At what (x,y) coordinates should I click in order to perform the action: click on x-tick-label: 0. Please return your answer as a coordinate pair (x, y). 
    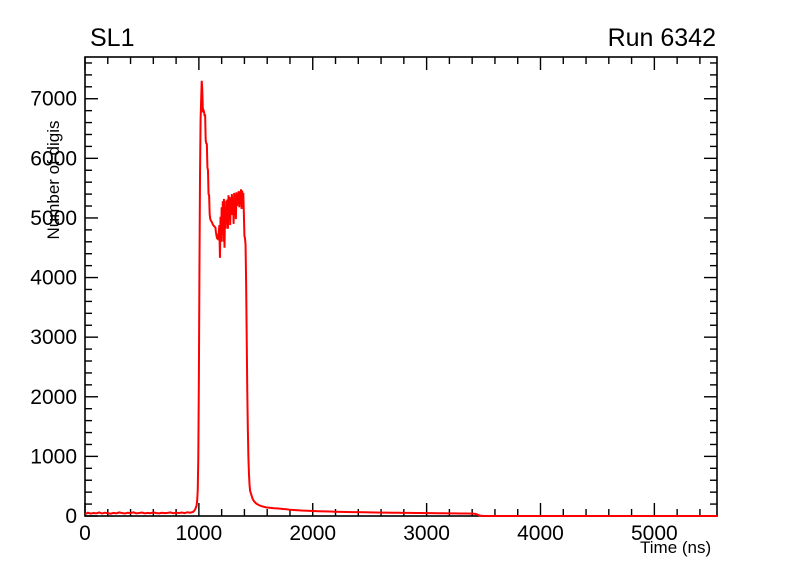
    Looking at the image, I should click on (85, 533).